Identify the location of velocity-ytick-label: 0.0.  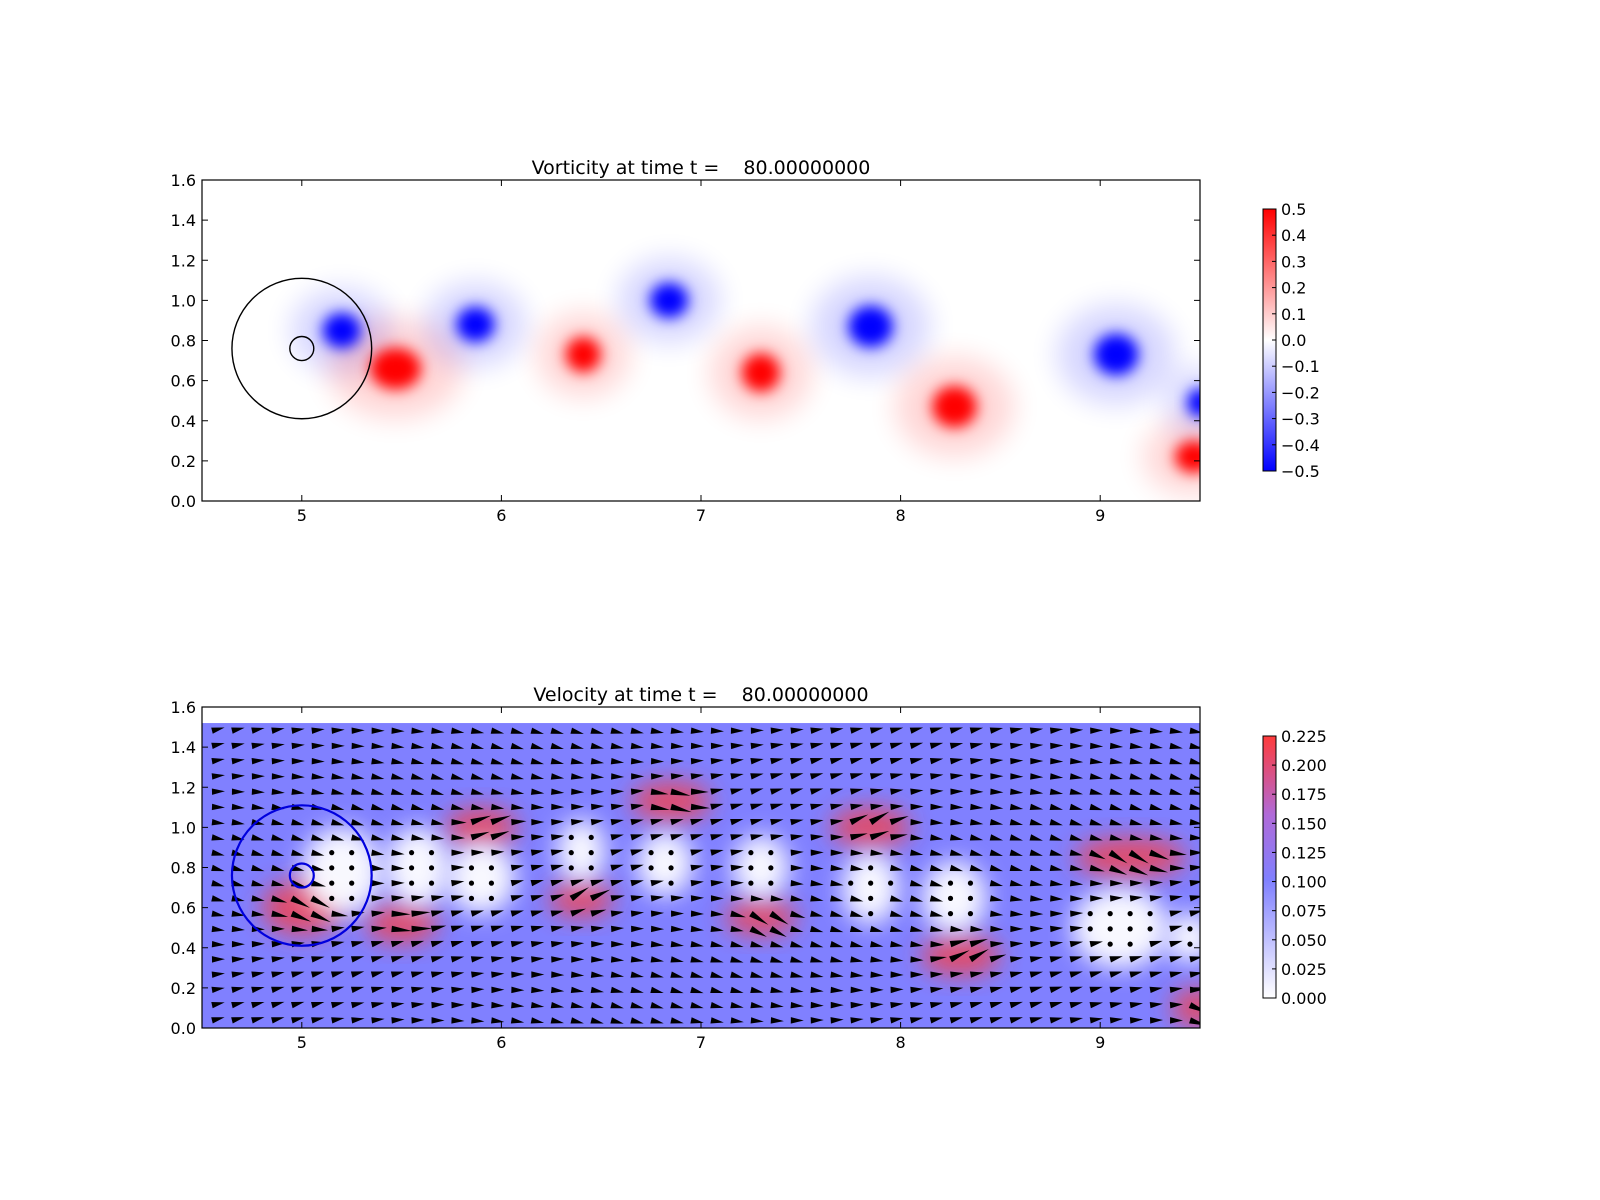
(183, 1028).